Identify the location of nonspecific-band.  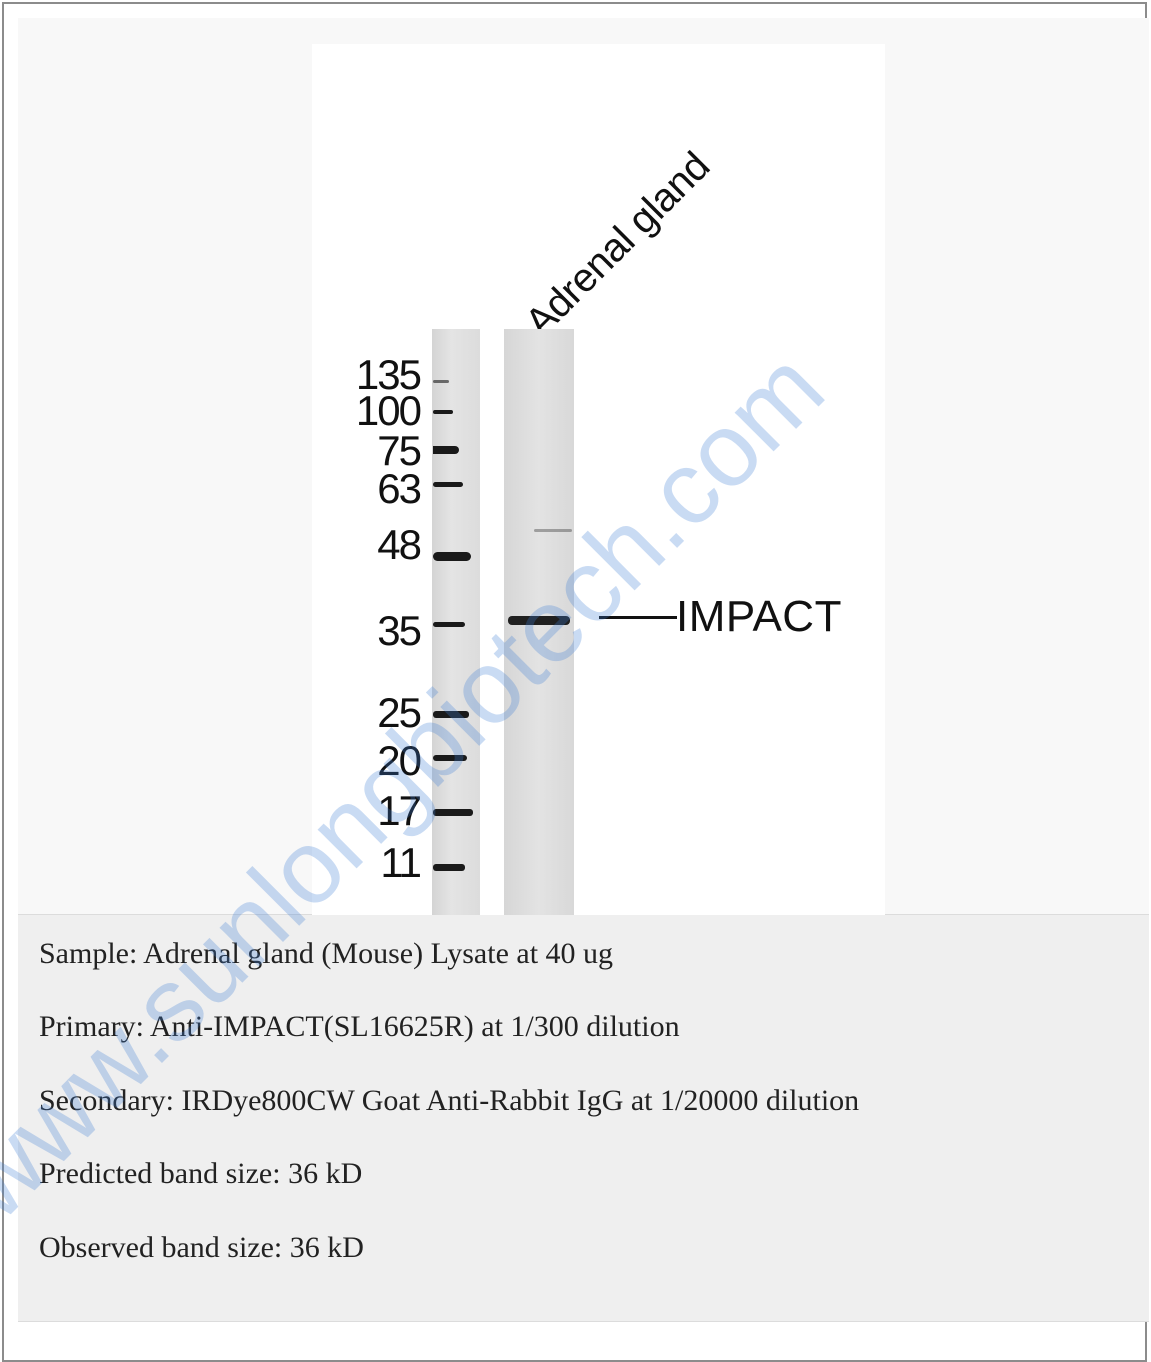
(553, 530).